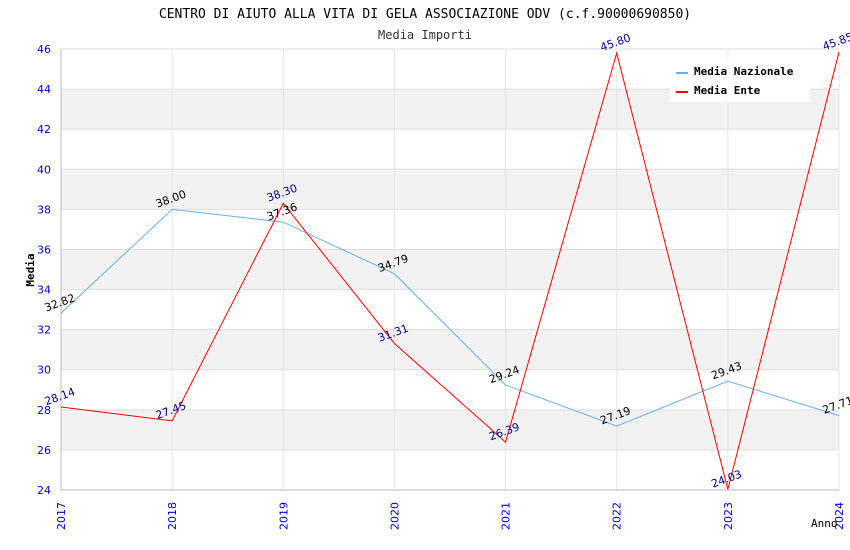 This screenshot has width=850, height=550. I want to click on chart-subtitle: Media Importi, so click(425, 35).